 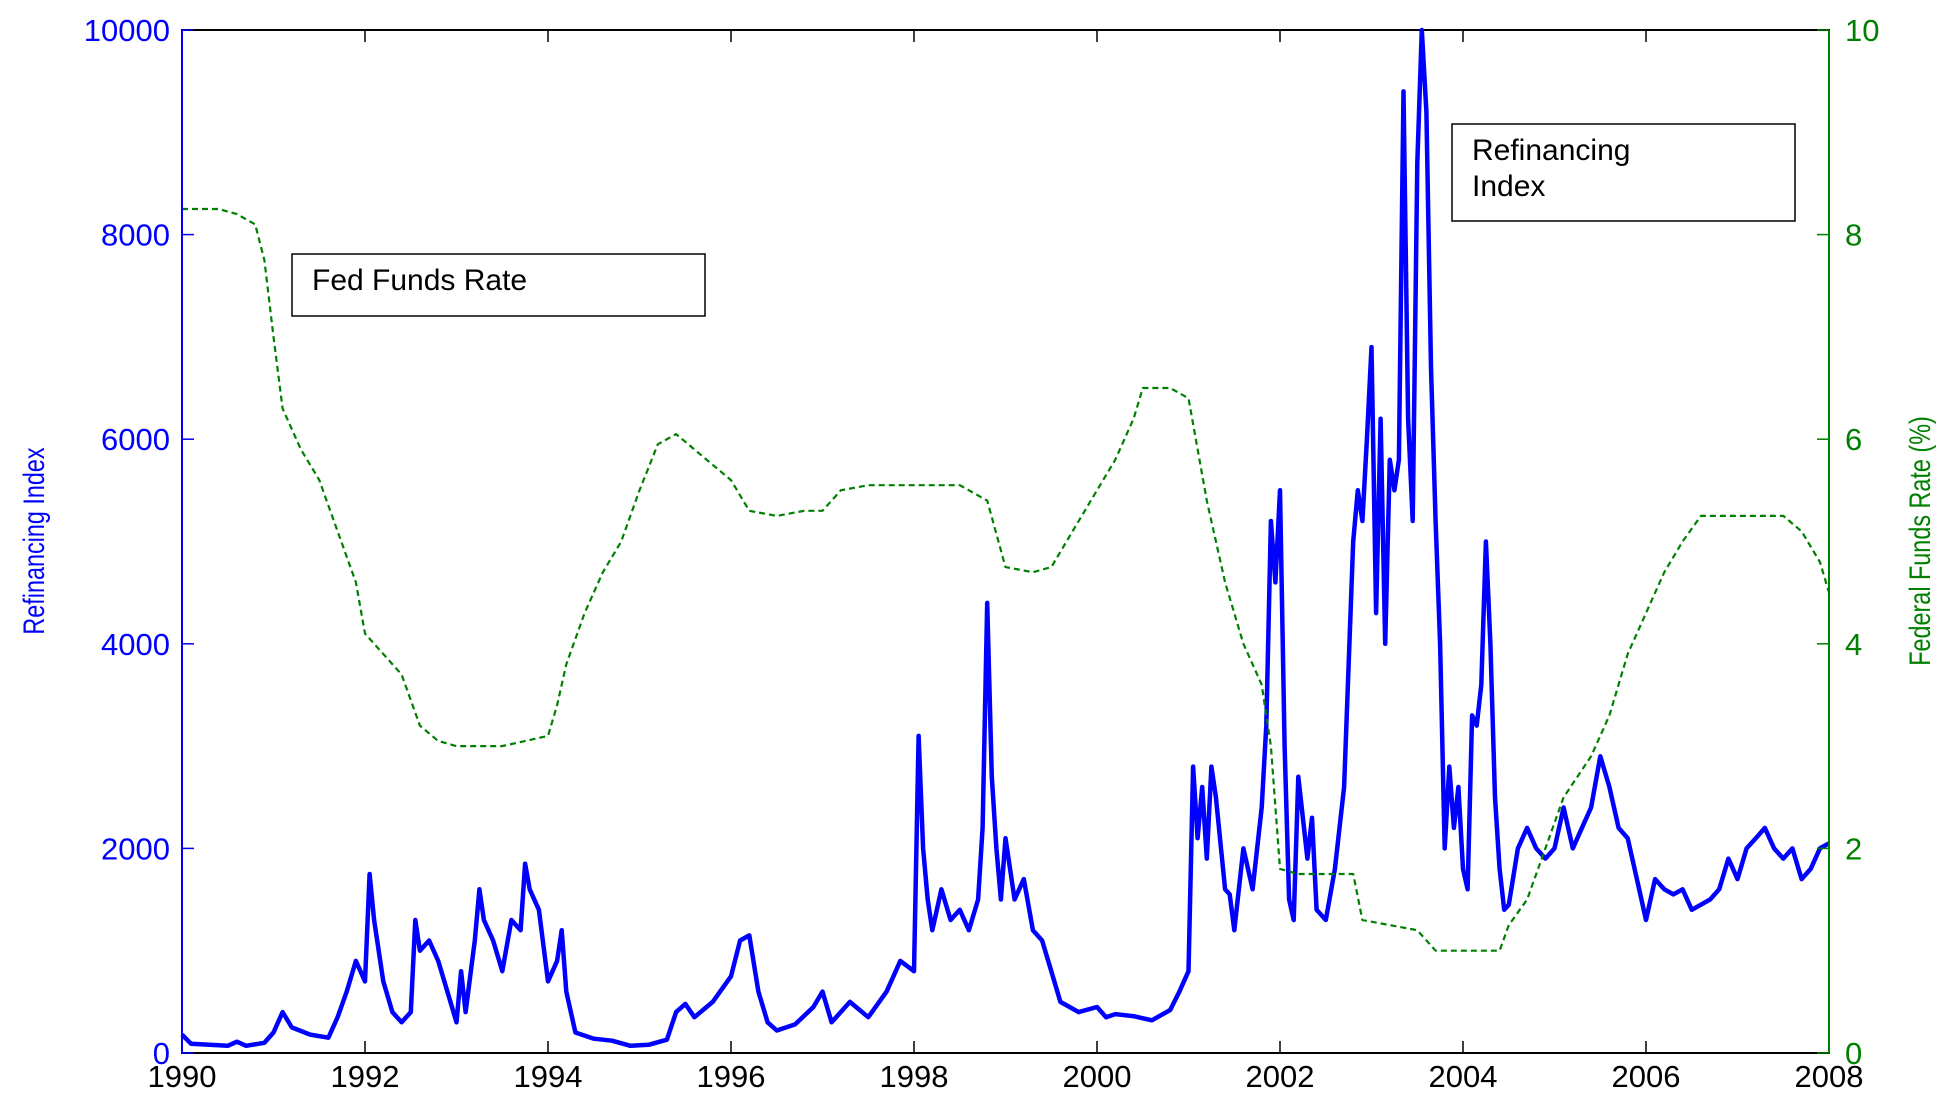 I want to click on y-right-tick-label: 0, so click(x=1853, y=1053).